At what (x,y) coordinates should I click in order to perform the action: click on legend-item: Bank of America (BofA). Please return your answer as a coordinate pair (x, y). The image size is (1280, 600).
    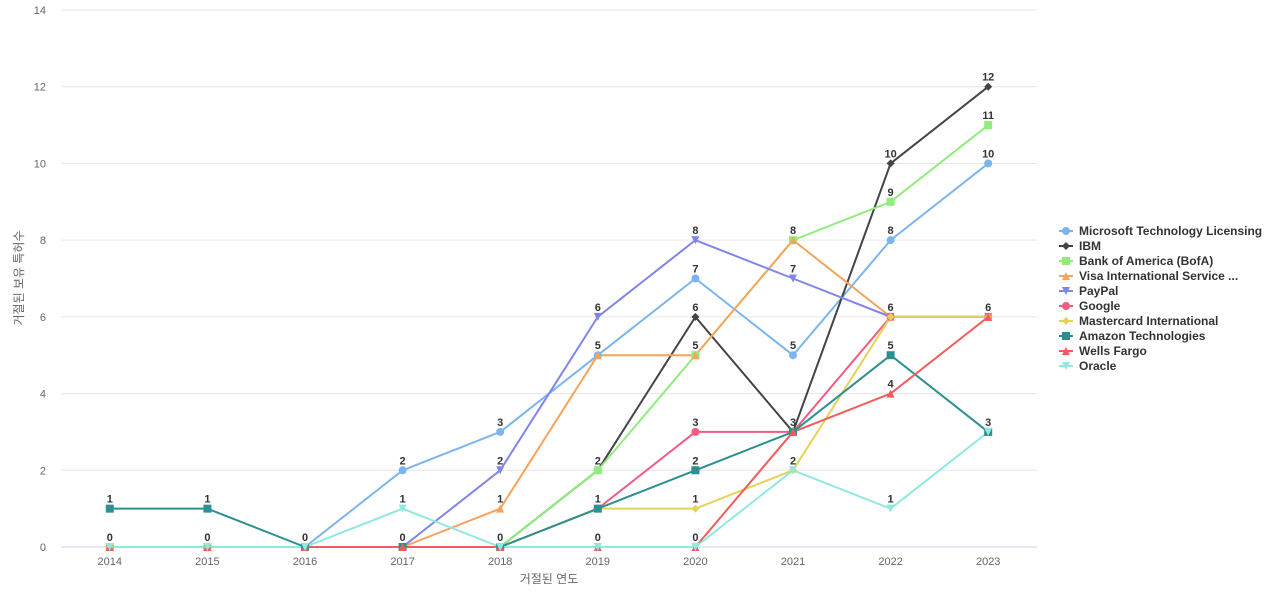
    Looking at the image, I should click on (1136, 261).